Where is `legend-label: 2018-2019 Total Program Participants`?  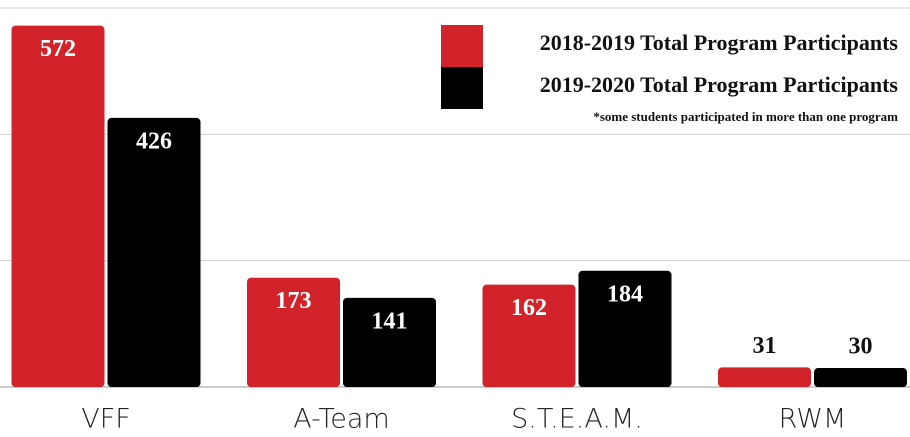 legend-label: 2018-2019 Total Program Participants is located at coordinates (719, 42).